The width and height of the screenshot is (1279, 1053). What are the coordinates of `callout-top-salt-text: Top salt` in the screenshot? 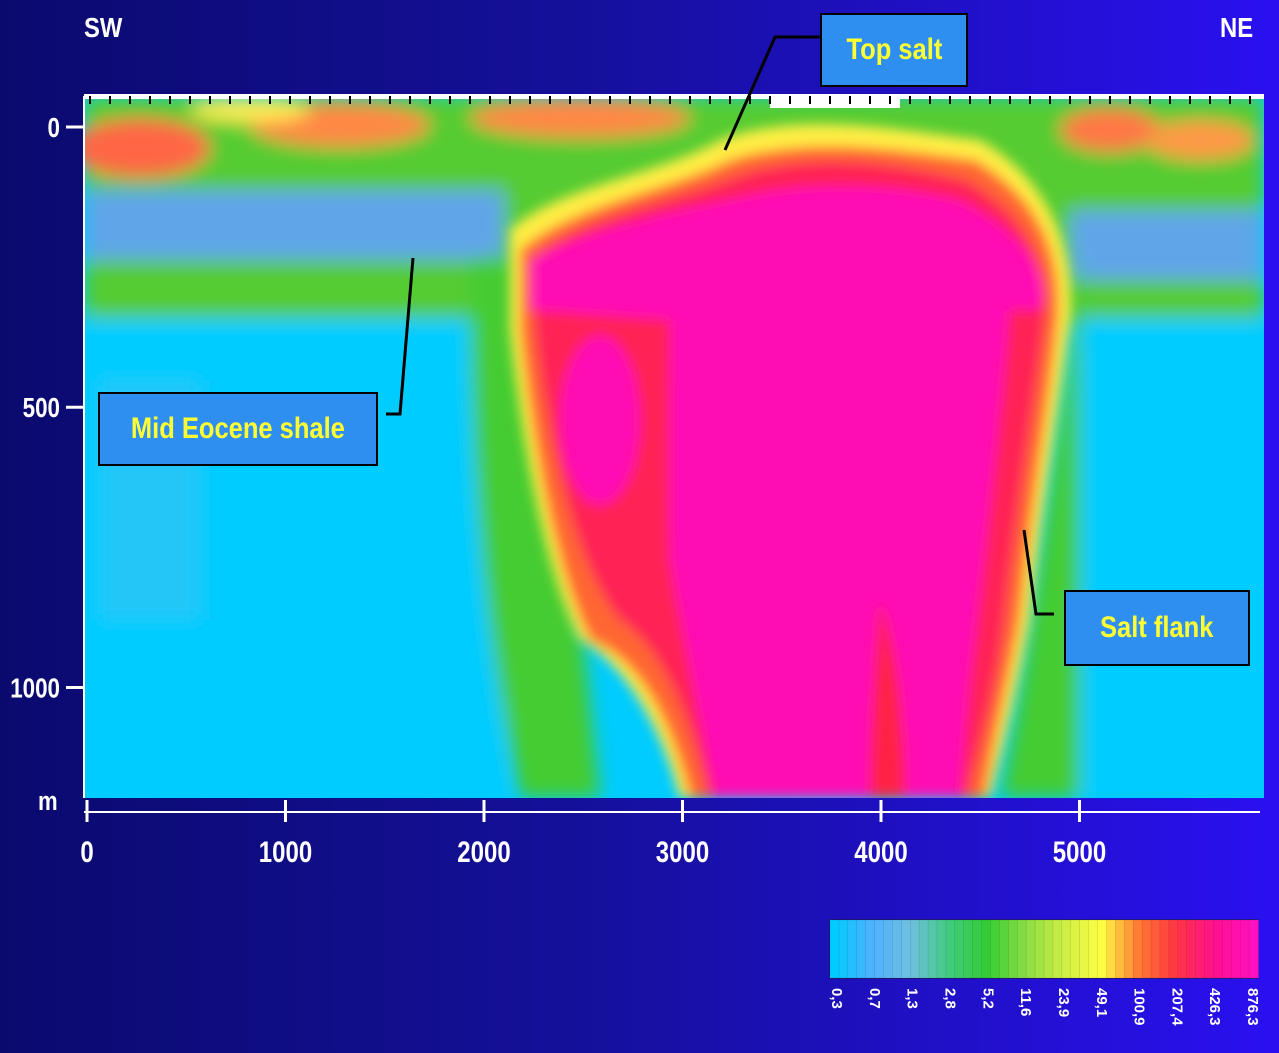 It's located at (894, 49).